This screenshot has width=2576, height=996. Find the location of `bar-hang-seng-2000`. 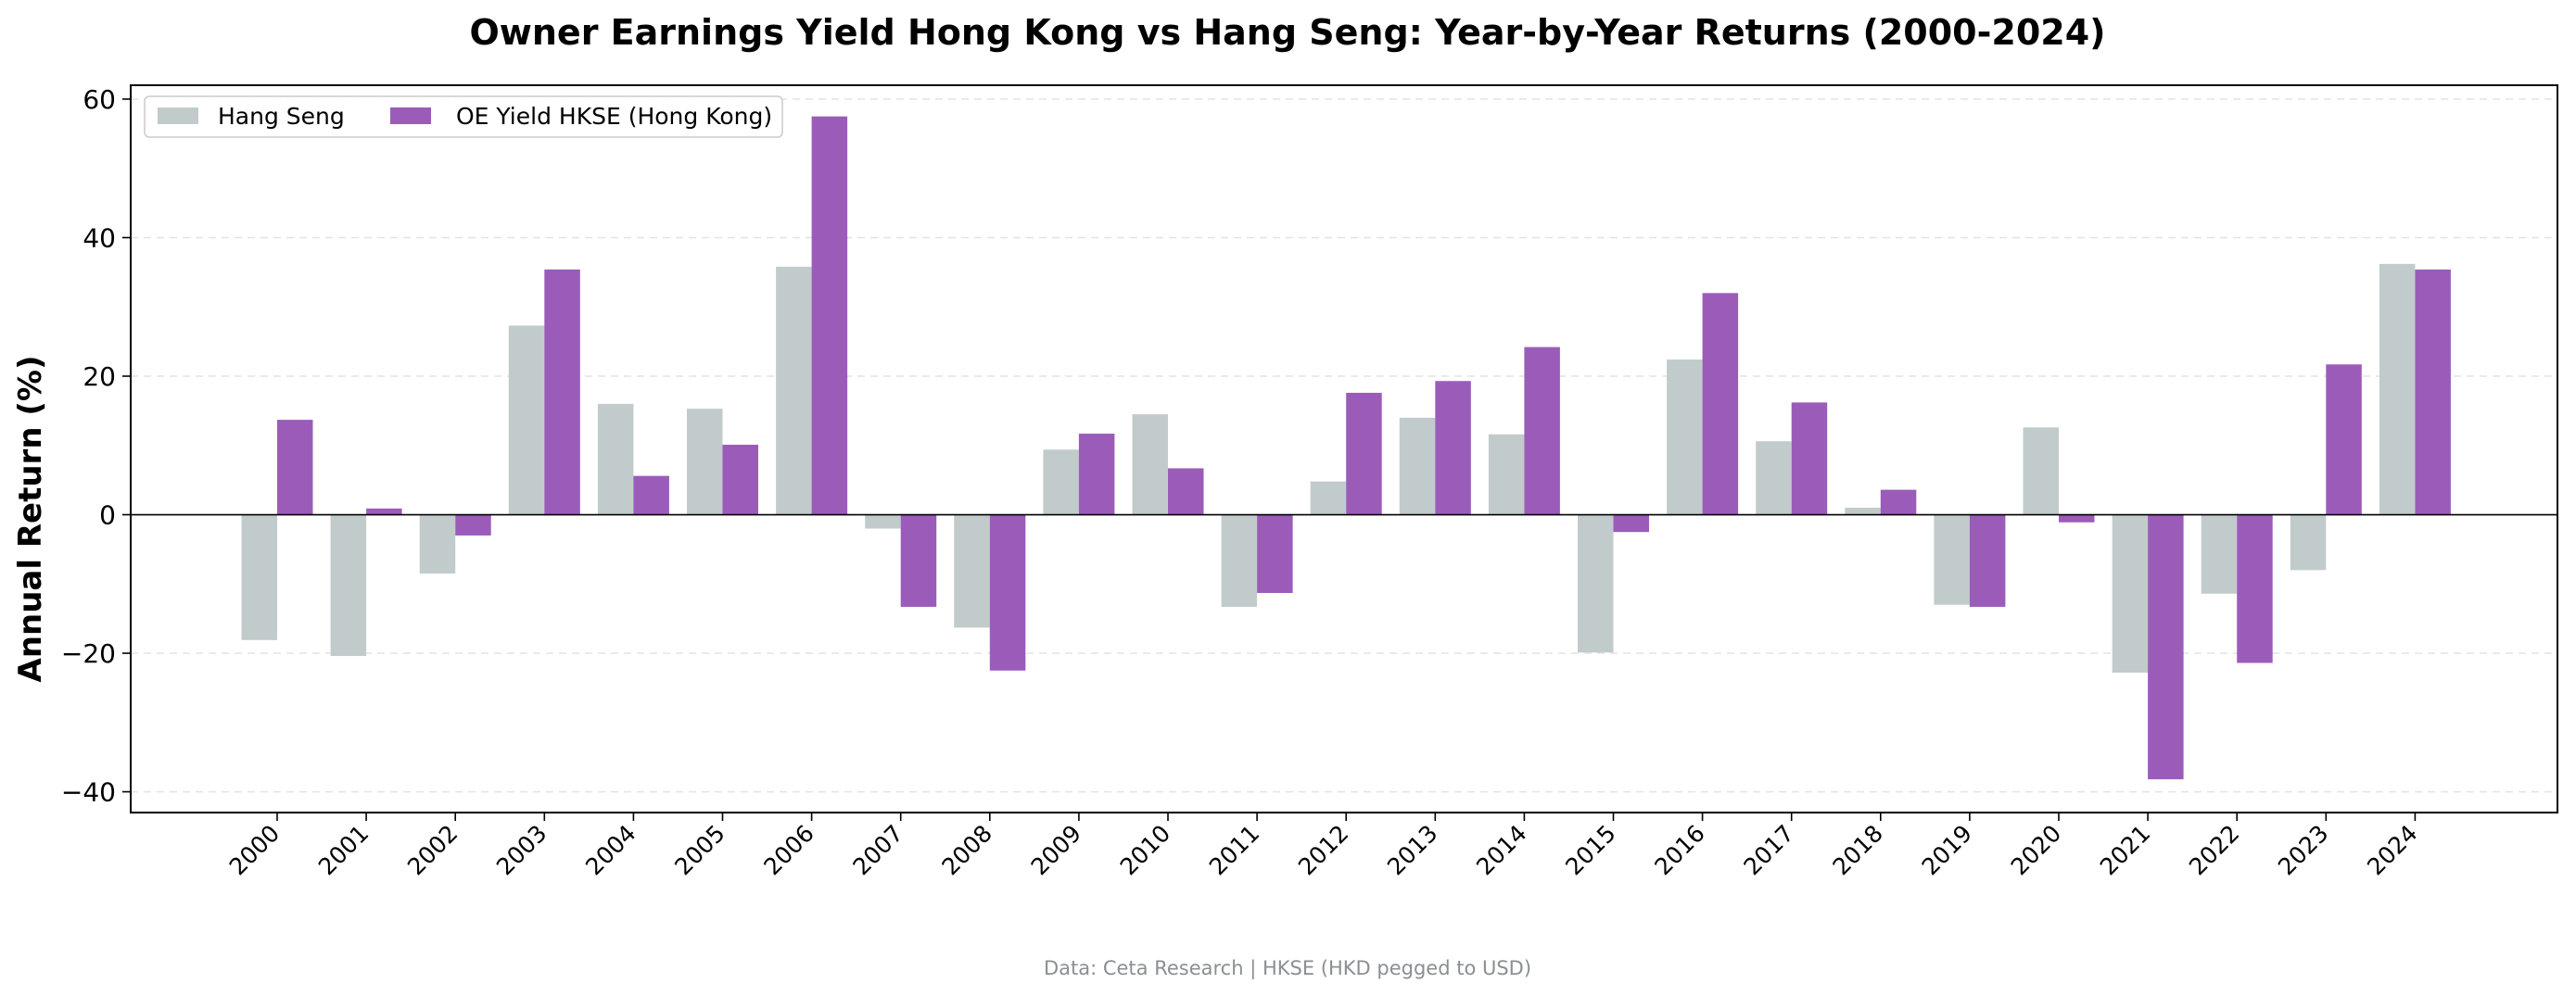

bar-hang-seng-2000 is located at coordinates (259, 577).